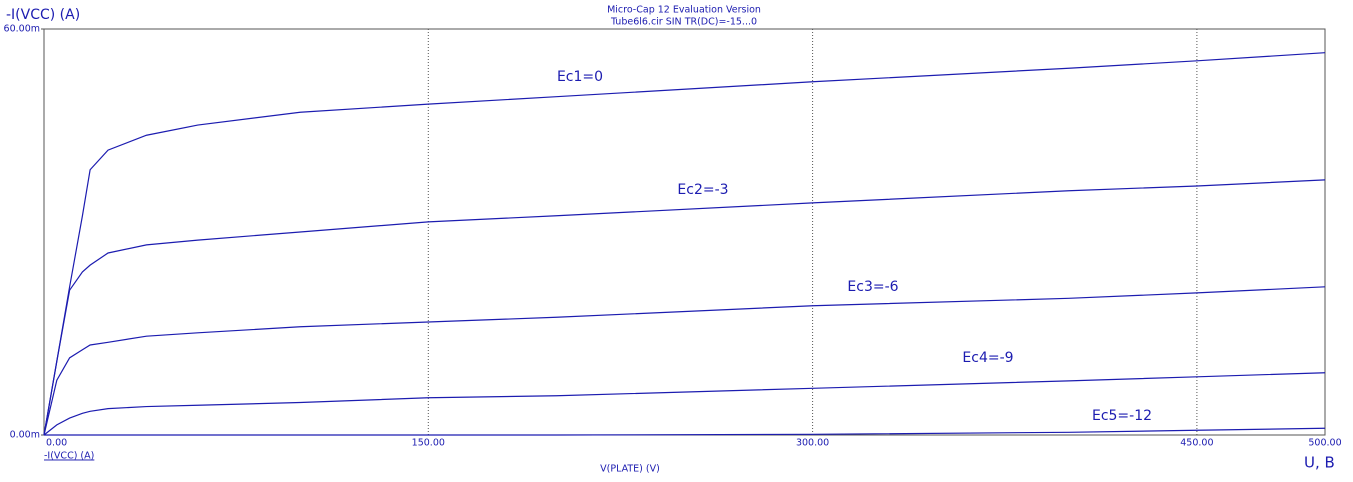 The image size is (1353, 482). I want to click on y-tick-label: 0.00m, so click(25, 435).